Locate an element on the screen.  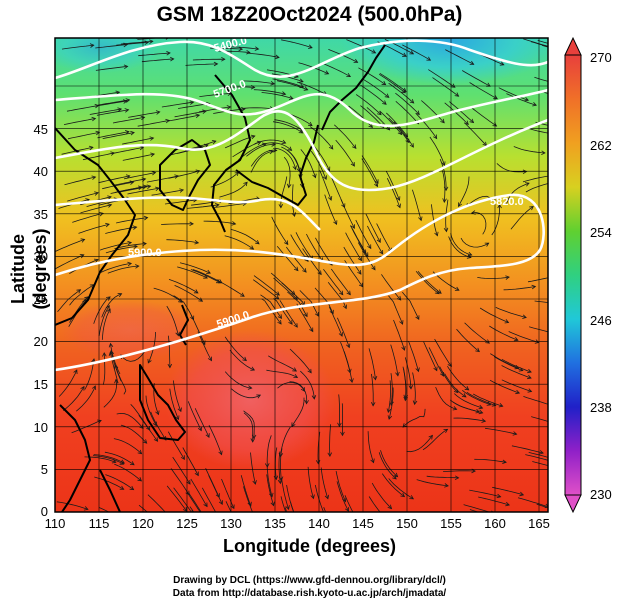
chart-title: GSM 18Z20Oct2024 (500.0hPa) is located at coordinates (309, 14).